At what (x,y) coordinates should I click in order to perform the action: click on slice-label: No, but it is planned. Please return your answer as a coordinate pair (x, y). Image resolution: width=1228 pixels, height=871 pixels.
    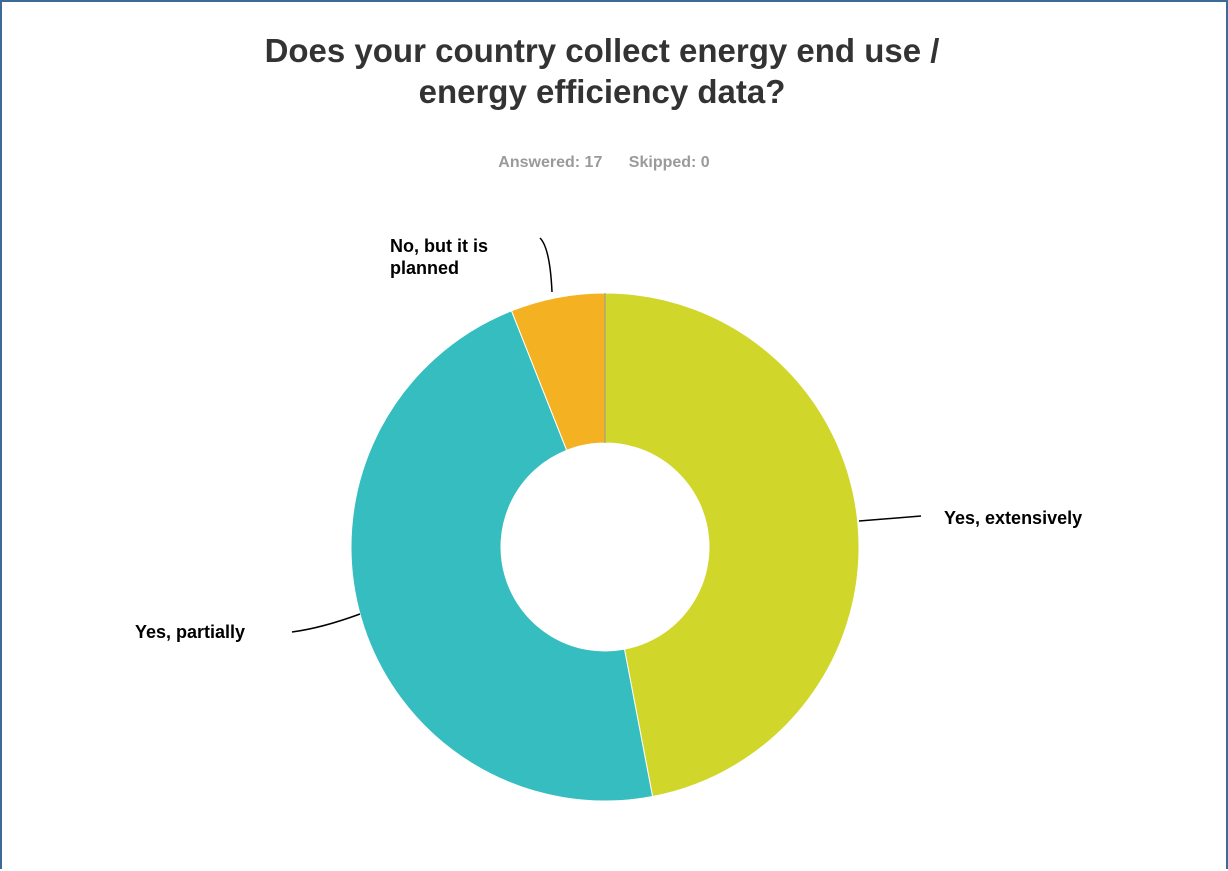
    Looking at the image, I should click on (439, 257).